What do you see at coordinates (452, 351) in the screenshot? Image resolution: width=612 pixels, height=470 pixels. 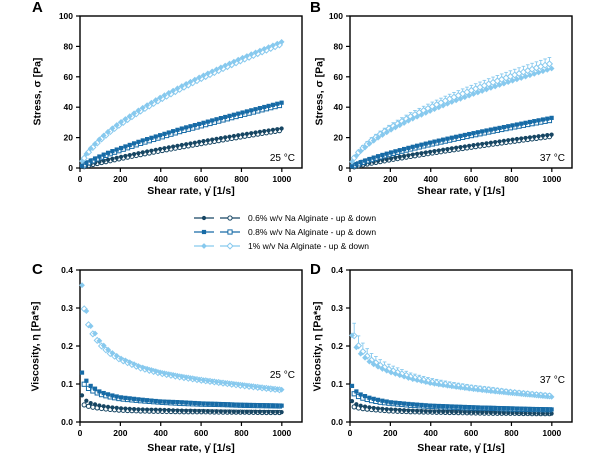 I see `plot-area-d: 0 200 400 600 800 1000 0.0 0.1 0.2 0.3 0.4` at bounding box center [452, 351].